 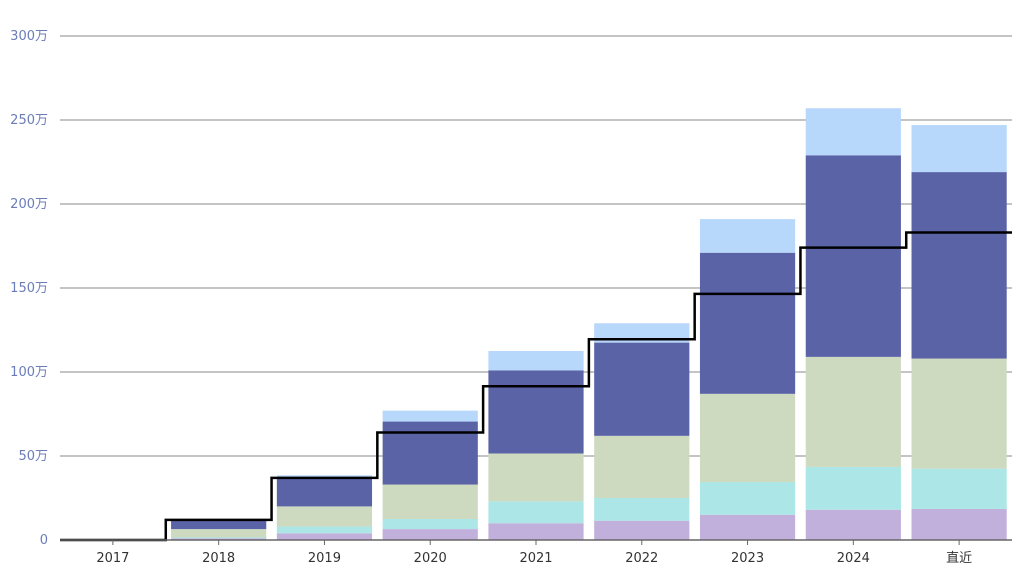 What do you see at coordinates (430, 558) in the screenshot?
I see `x-tick-label: 2020` at bounding box center [430, 558].